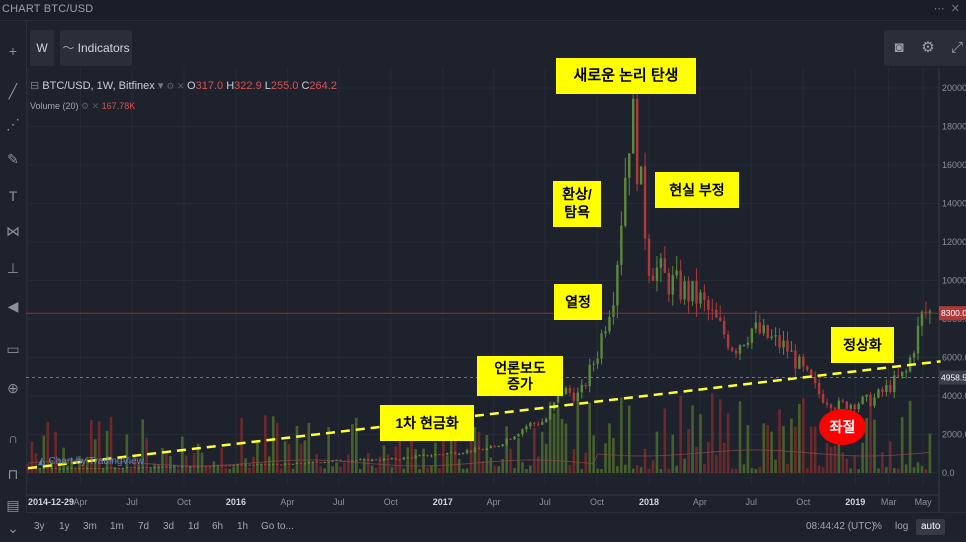 The width and height of the screenshot is (966, 542). Describe the element at coordinates (13, 159) in the screenshot. I see `brush-icon: ✎` at that location.